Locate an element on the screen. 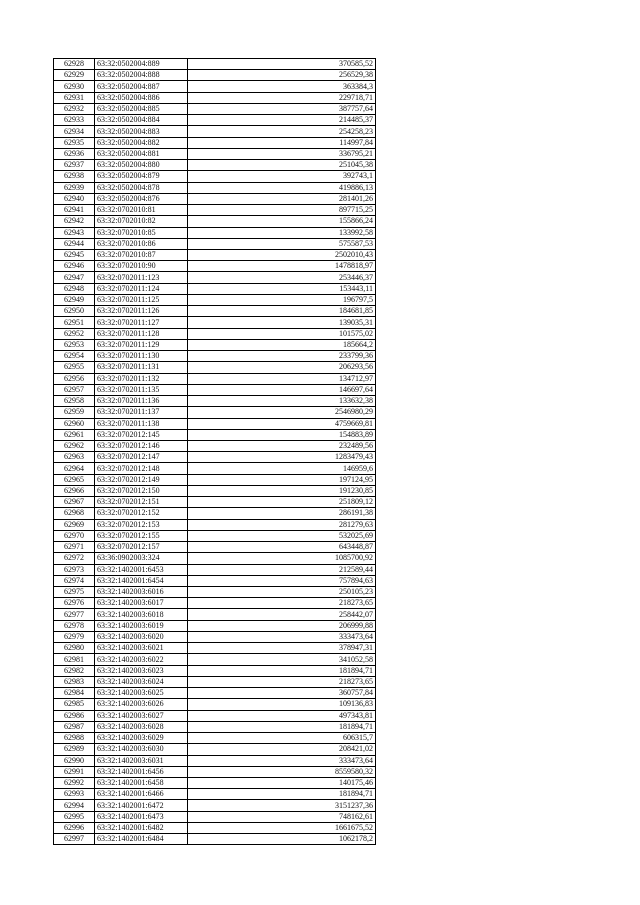 Image resolution: width=640 pixels, height=905 pixels. value-cell: 254258,23 is located at coordinates (281, 131).